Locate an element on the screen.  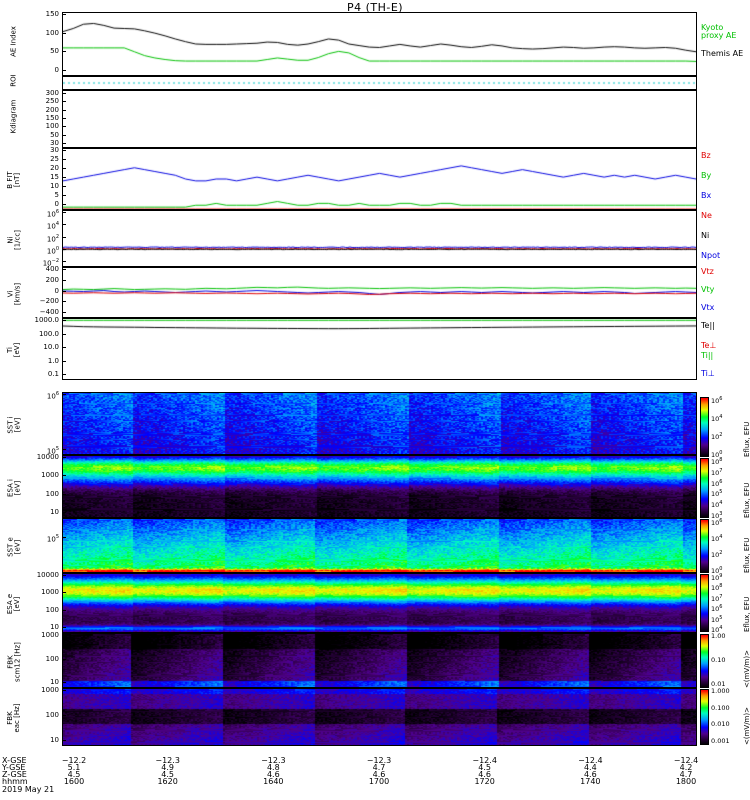
ytick-sst_e-0: 105 is located at coordinates (52, 539).